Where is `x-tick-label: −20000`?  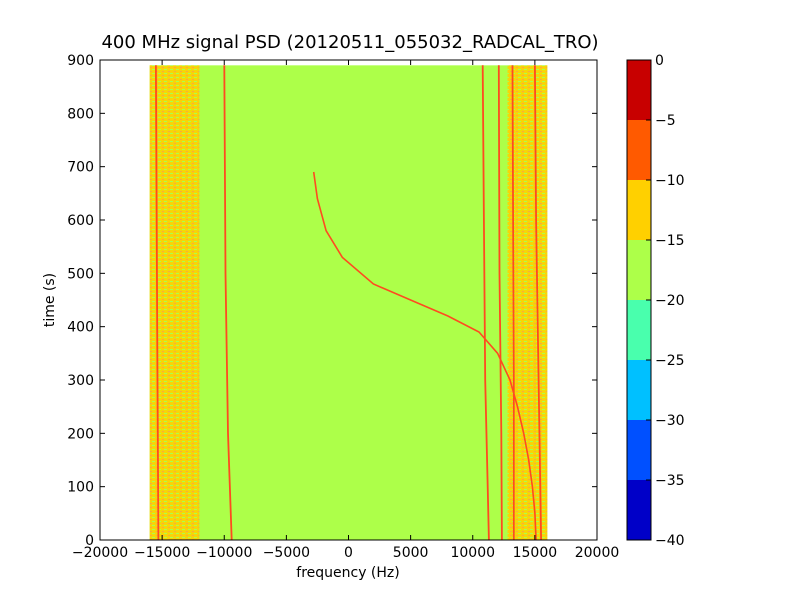
x-tick-label: −20000 is located at coordinates (100, 553).